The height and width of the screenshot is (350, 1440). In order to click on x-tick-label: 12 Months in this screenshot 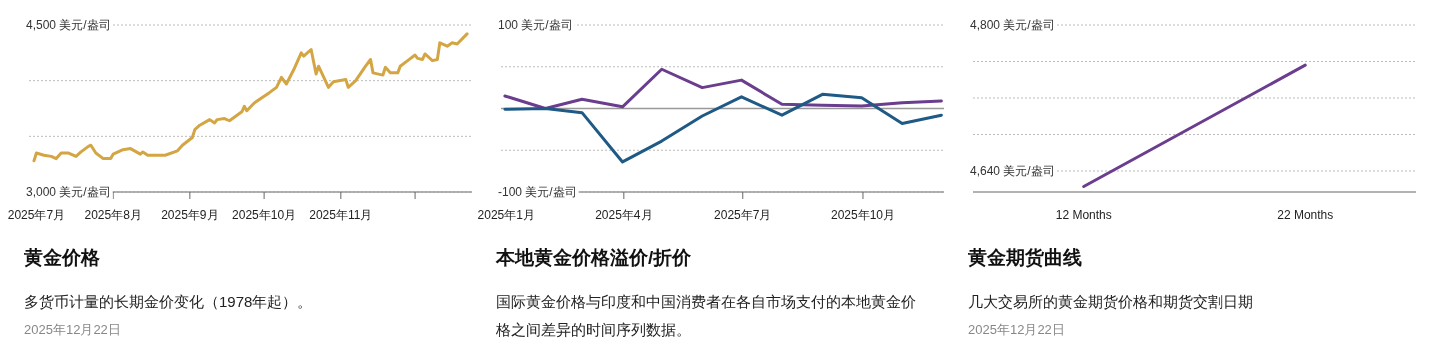, I will do `click(1083, 215)`.